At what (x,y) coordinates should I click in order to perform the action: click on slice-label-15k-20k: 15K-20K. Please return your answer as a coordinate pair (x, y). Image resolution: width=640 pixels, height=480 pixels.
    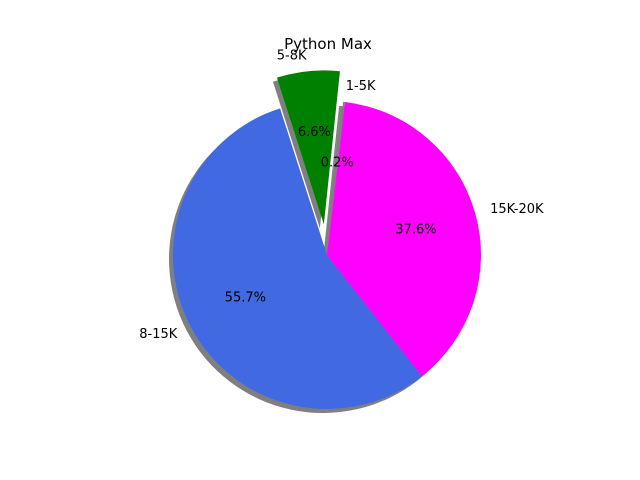
    Looking at the image, I should click on (517, 209).